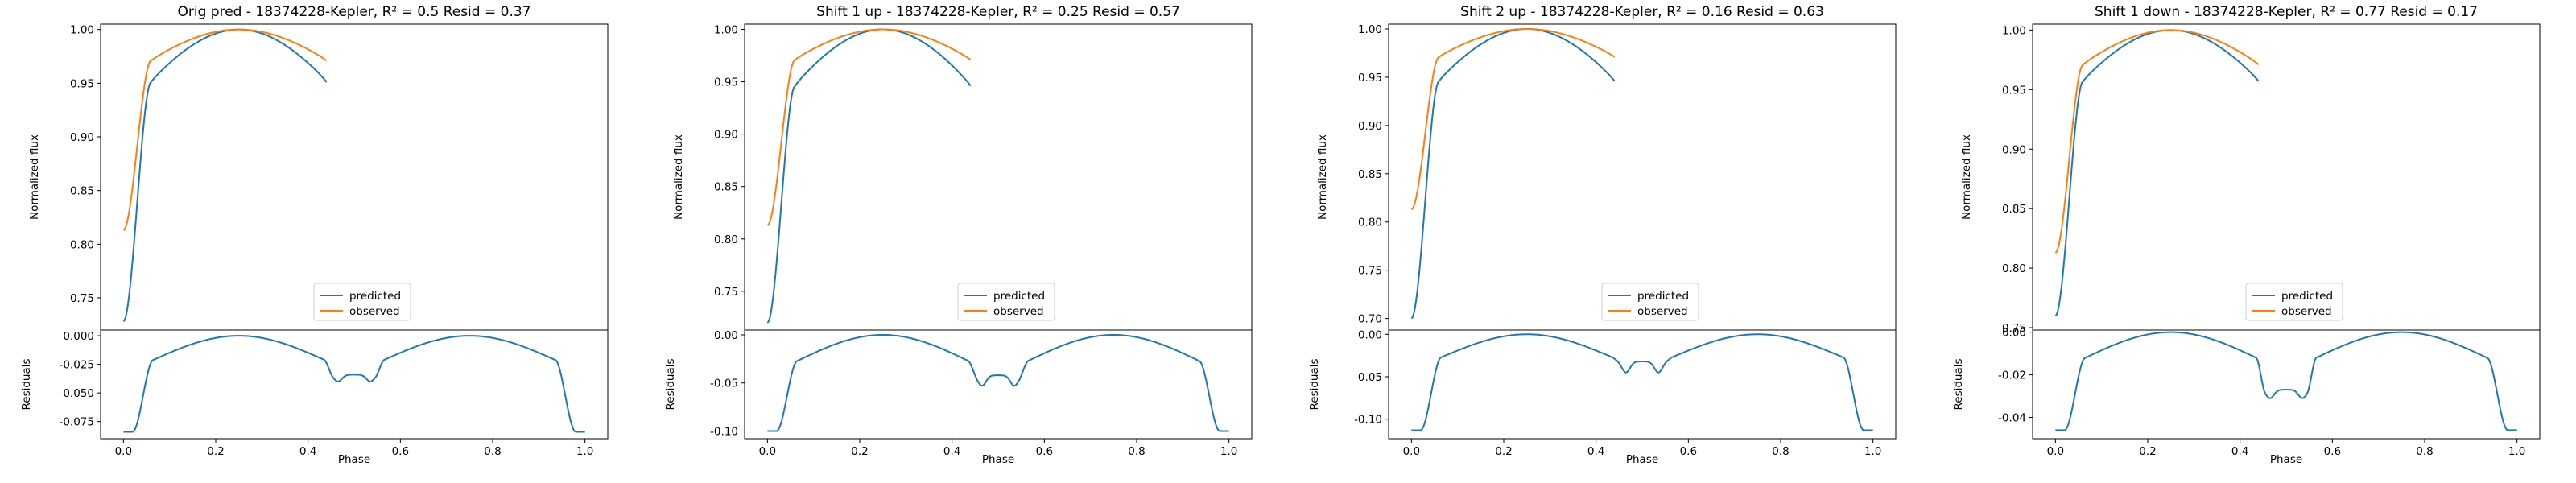 The width and height of the screenshot is (2576, 483). What do you see at coordinates (1370, 319) in the screenshot?
I see `top-ytick-label: 0.70` at bounding box center [1370, 319].